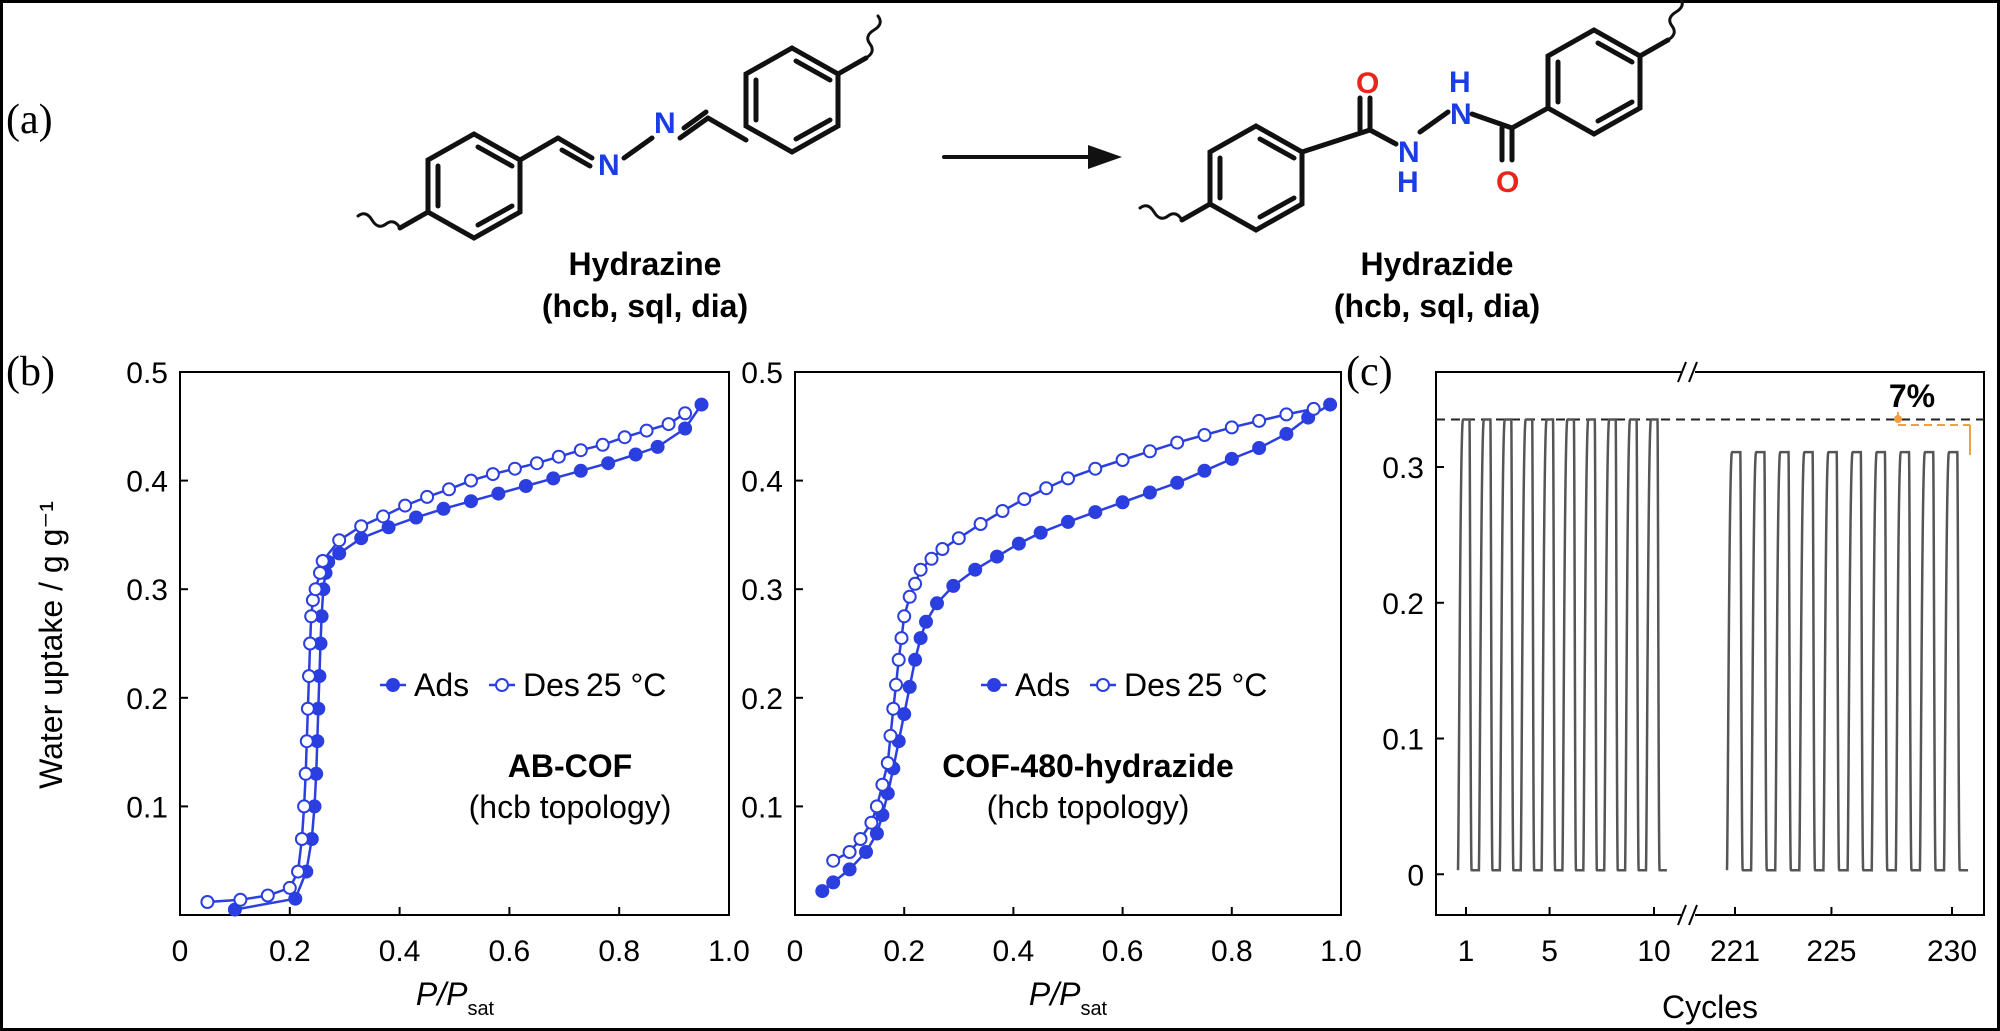 This screenshot has height=1031, width=2000. Describe the element at coordinates (1437, 264) in the screenshot. I see `hydrazide-name: Hydrazide` at that location.